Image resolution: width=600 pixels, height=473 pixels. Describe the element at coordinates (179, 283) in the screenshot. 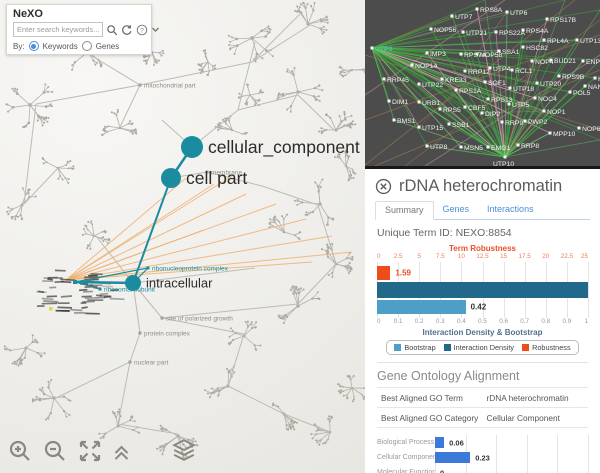

I see `svg-text: intracellular` at that location.